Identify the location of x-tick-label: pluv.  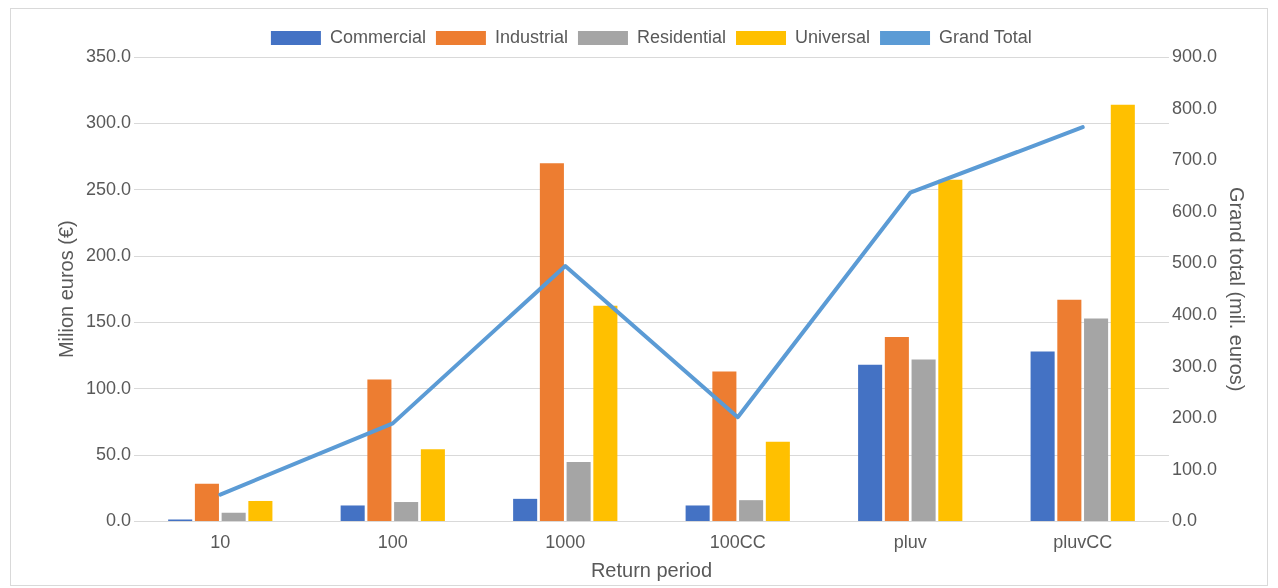
(910, 542).